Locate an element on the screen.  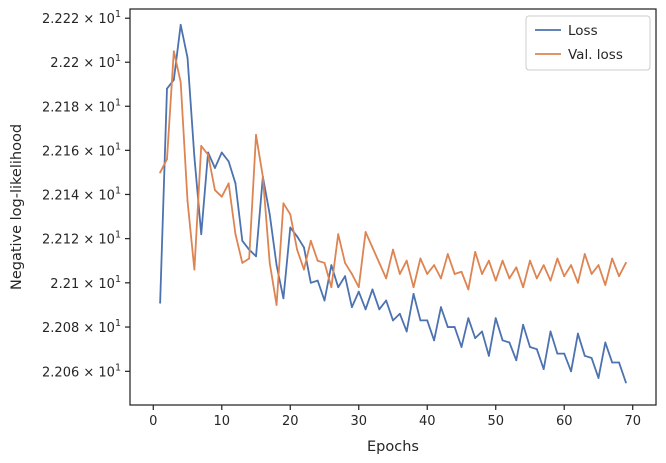
legend-label-loss: Loss is located at coordinates (583, 31).